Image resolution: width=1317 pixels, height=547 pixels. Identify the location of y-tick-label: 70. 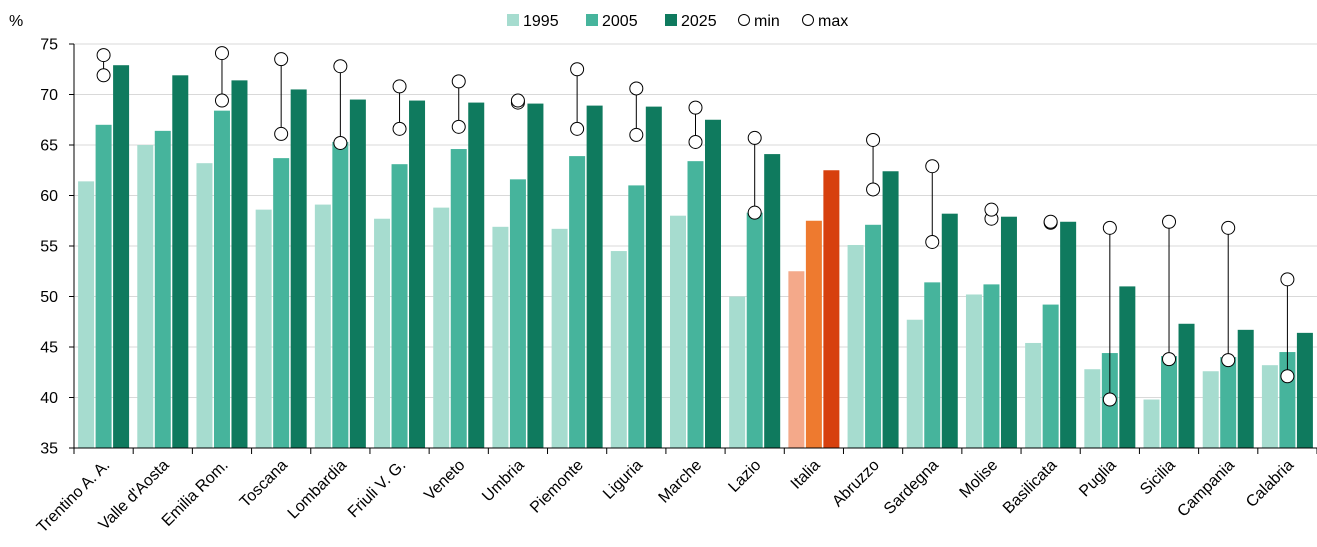
(49, 95).